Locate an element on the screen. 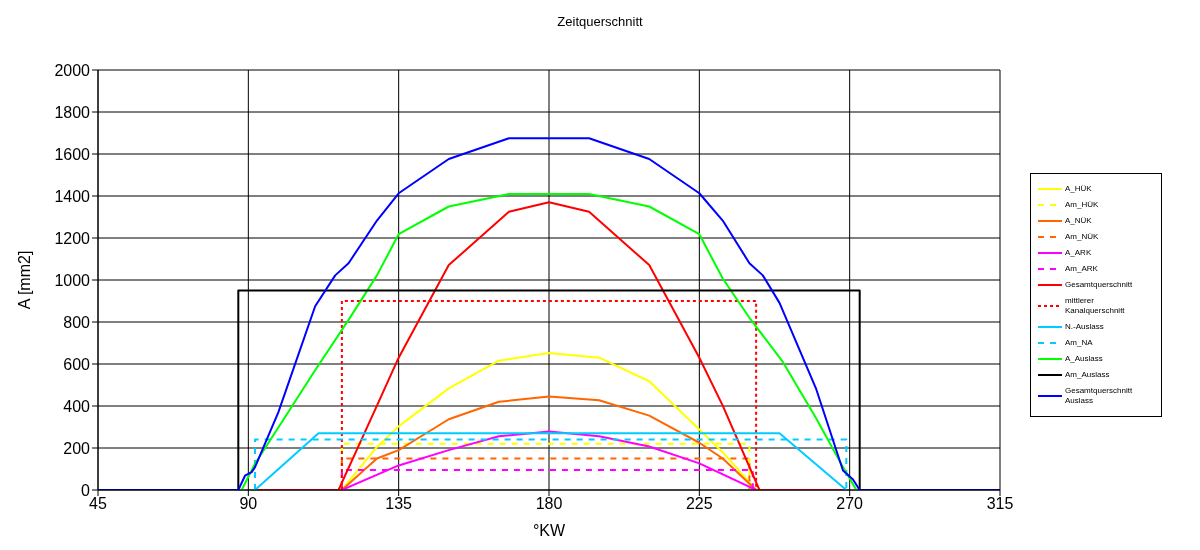 The width and height of the screenshot is (1200, 550). legend-label: A_Auslass is located at coordinates (1084, 359).